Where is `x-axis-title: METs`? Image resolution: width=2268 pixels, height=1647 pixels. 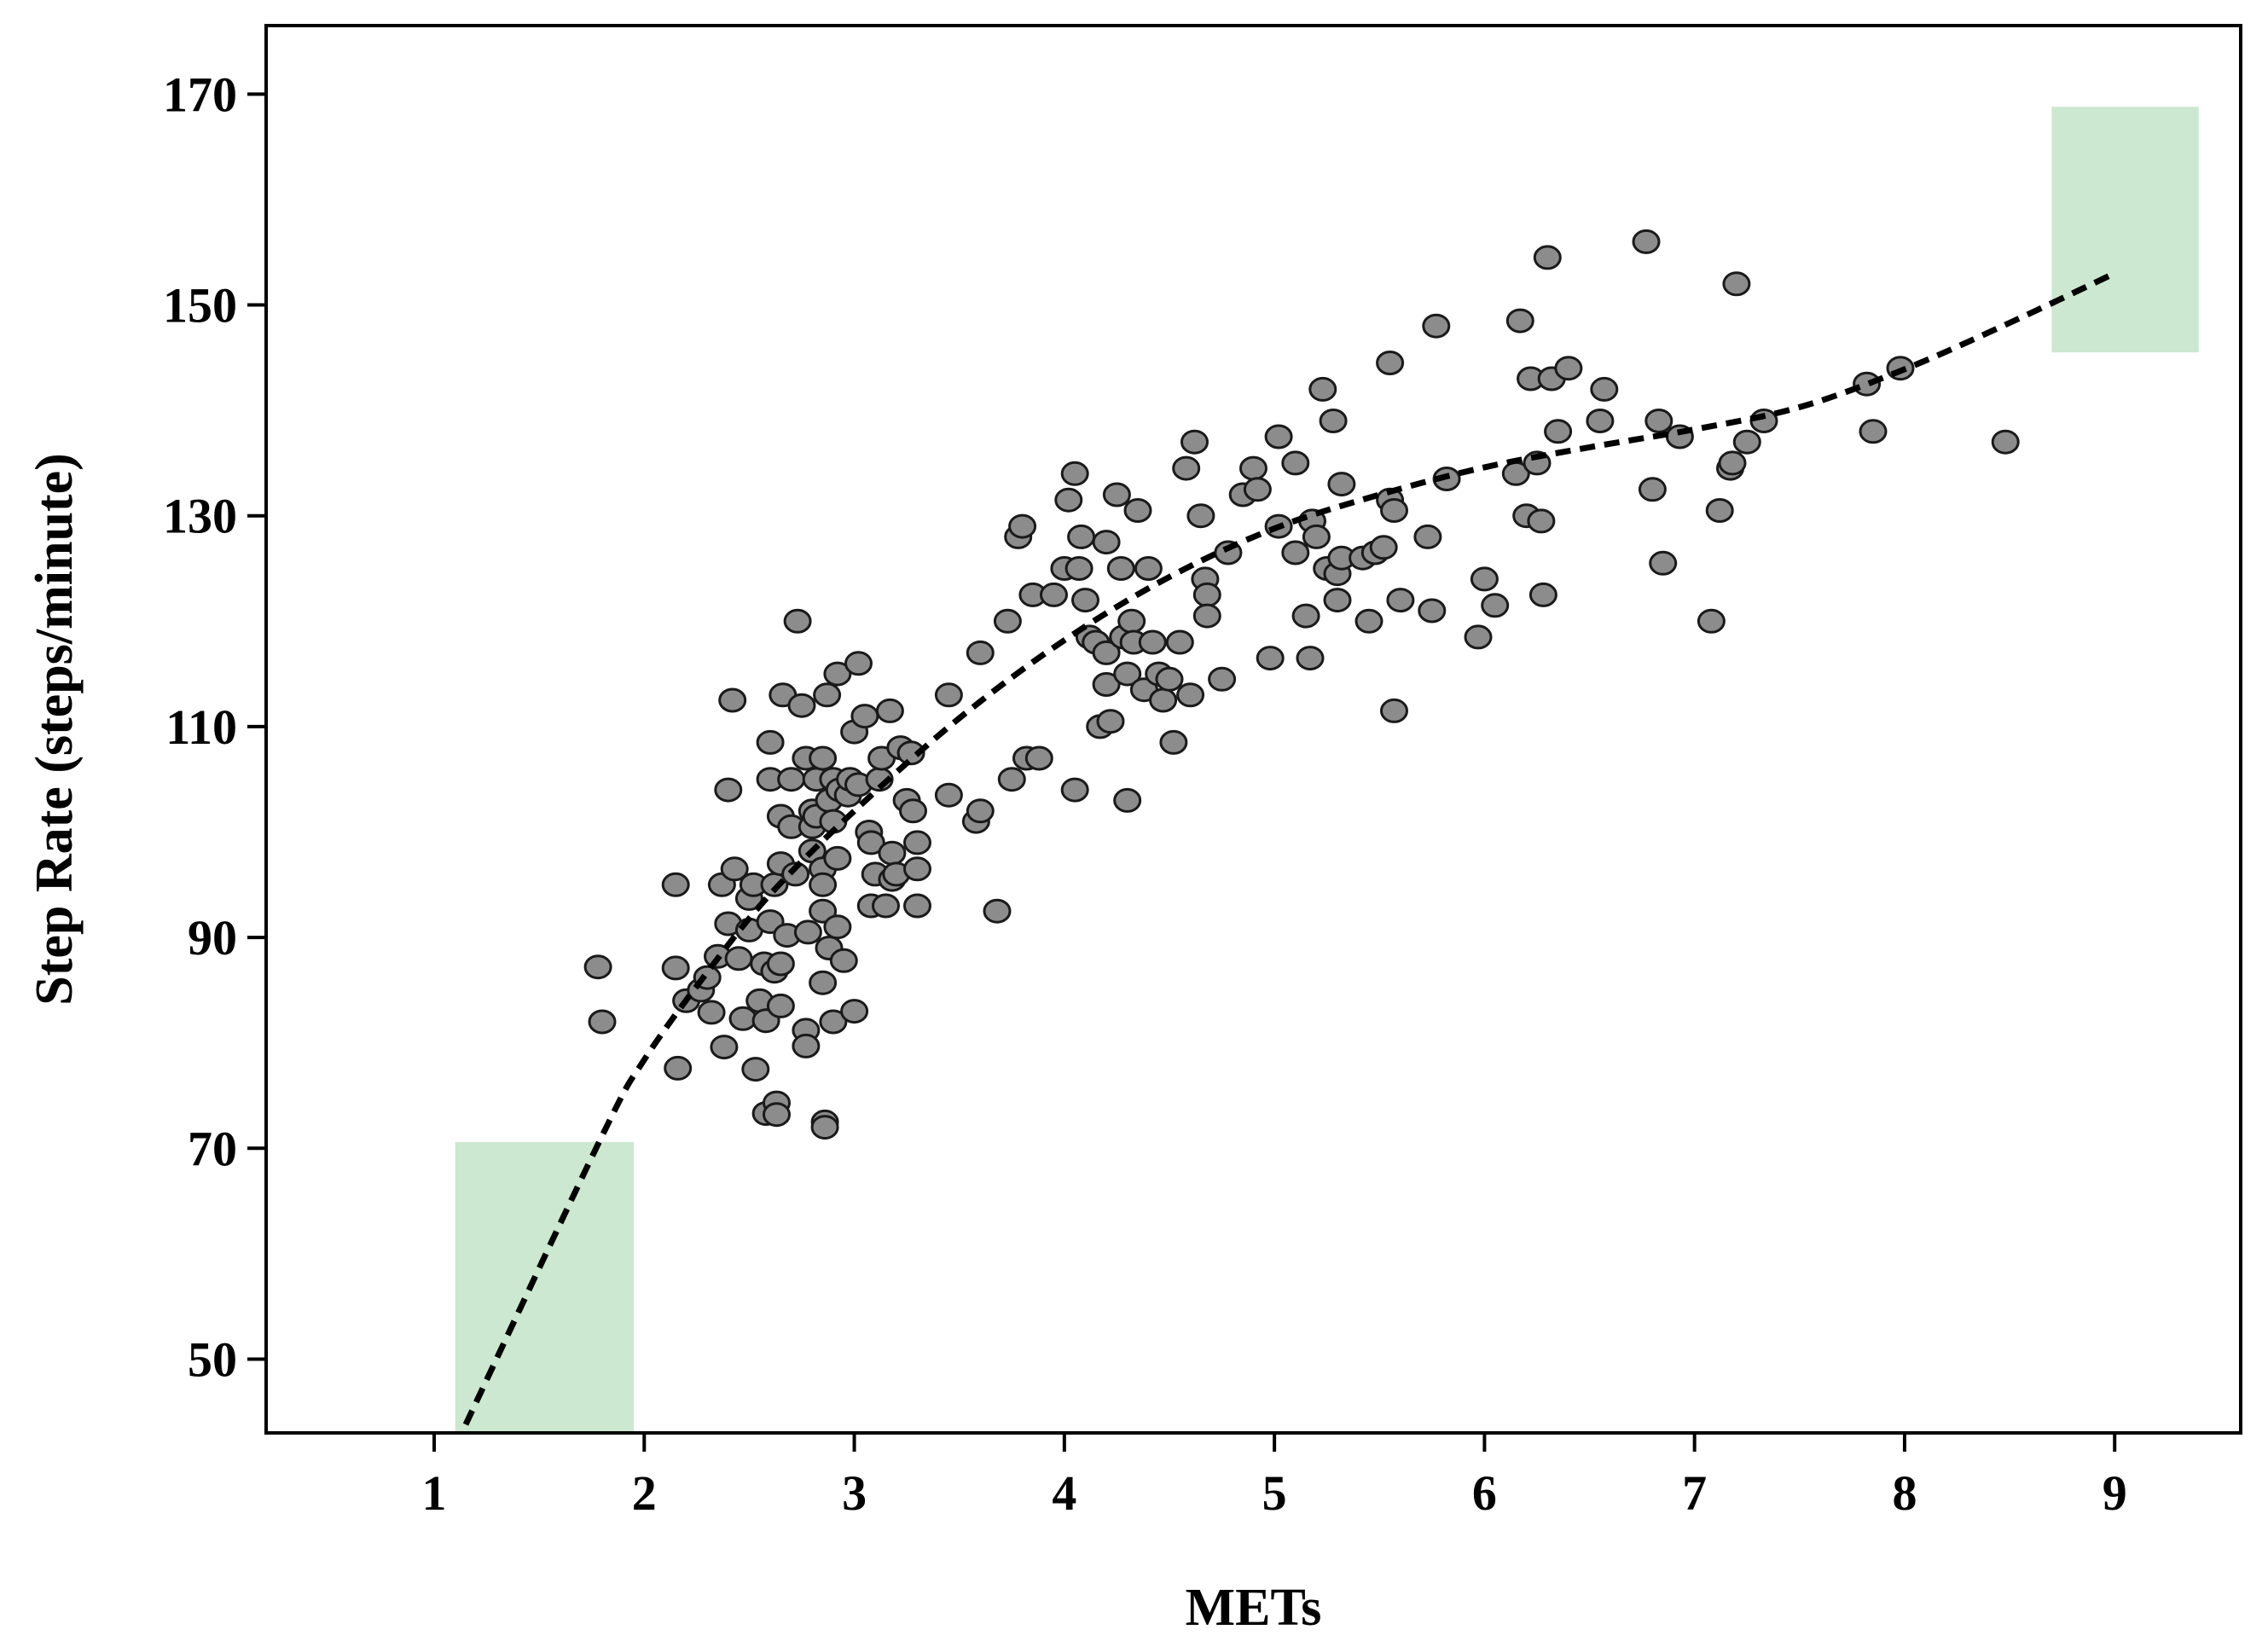
x-axis-title: METs is located at coordinates (1254, 1608).